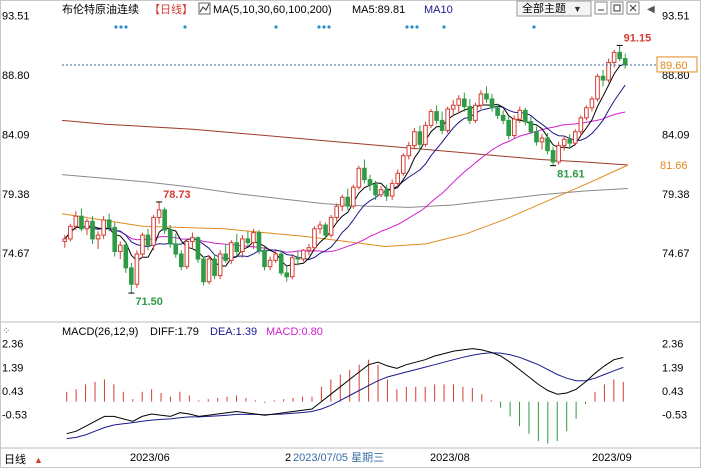 The width and height of the screenshot is (701, 473). I want to click on y-tick-left: 88.80, so click(16, 76).